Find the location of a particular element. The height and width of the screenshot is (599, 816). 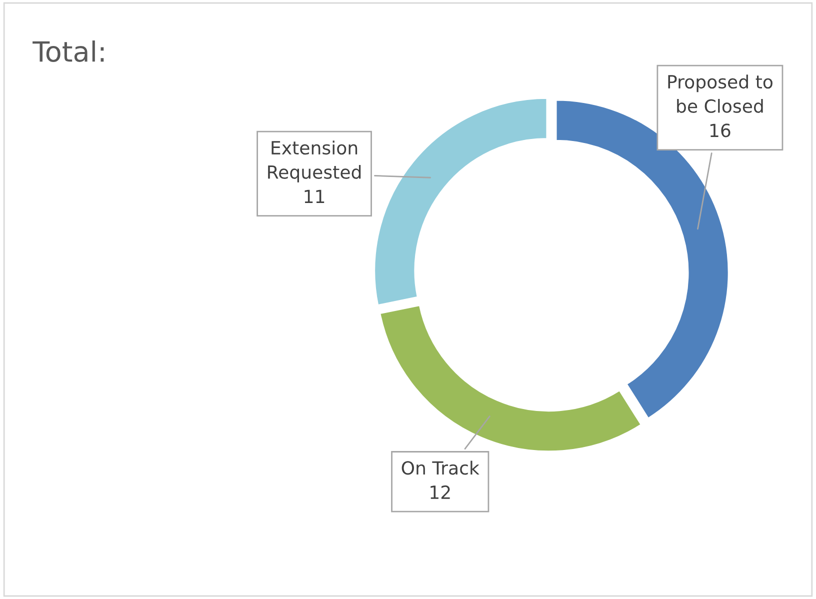

data-label: 11 is located at coordinates (314, 196).